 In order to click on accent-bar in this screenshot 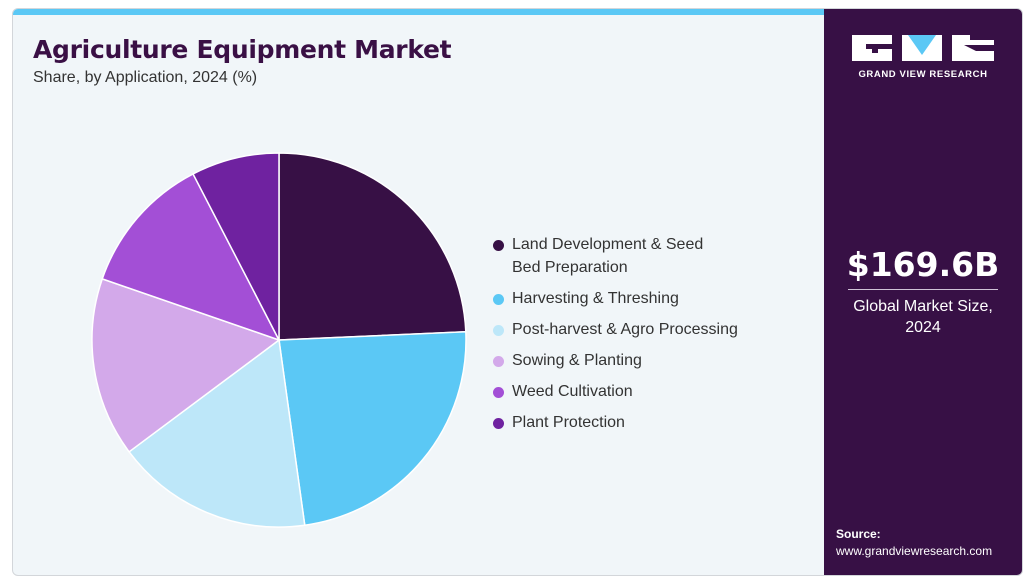, I will do `click(418, 12)`.